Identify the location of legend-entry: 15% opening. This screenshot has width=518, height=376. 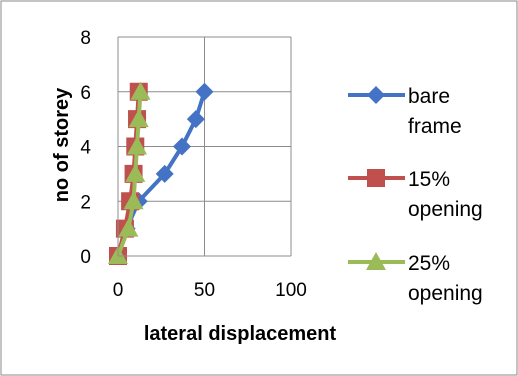
(415, 194).